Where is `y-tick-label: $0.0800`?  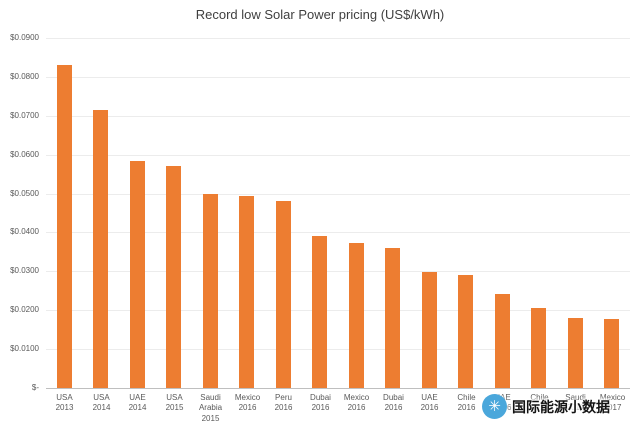
y-tick-label: $0.0800 is located at coordinates (24, 76).